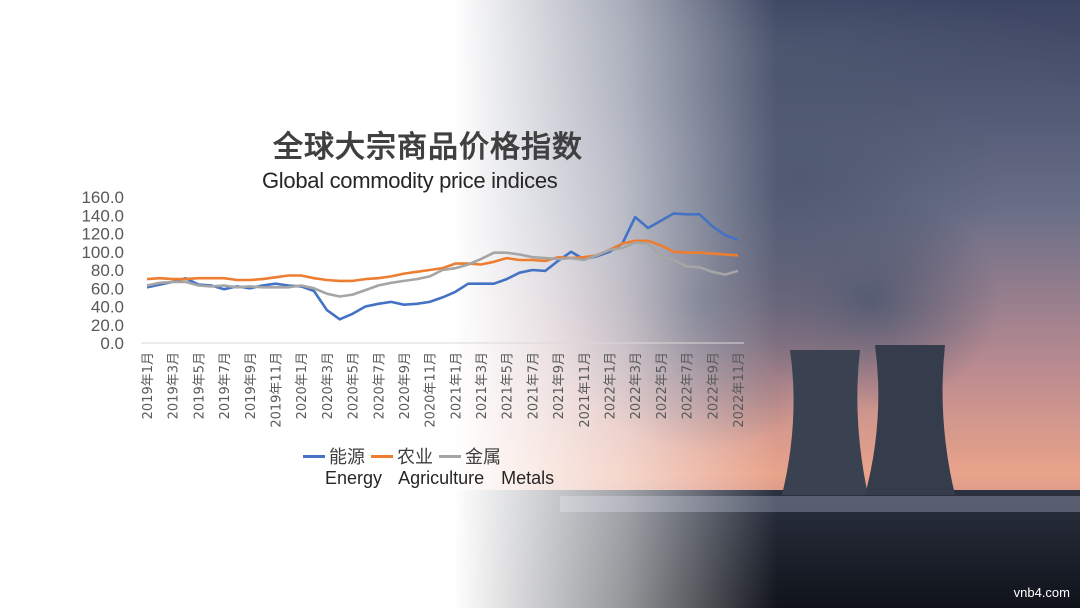 This screenshot has height=608, width=1080. I want to click on x-tick-label: 2020年11月, so click(431, 390).